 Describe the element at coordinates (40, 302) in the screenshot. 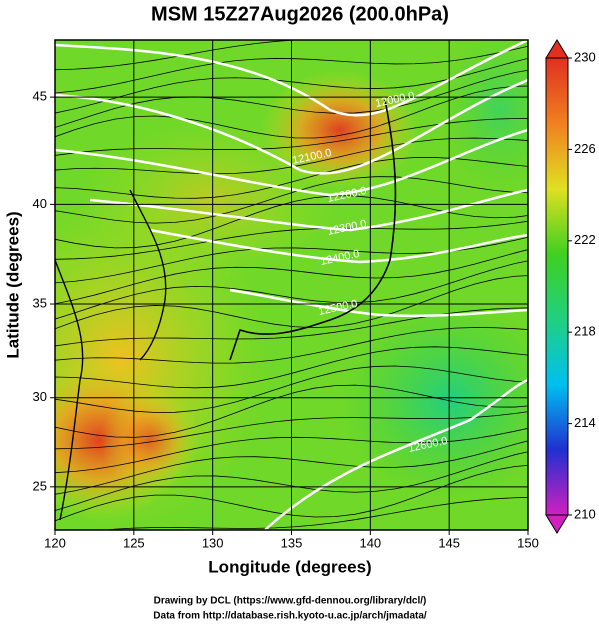

I see `y-tick-label: 35` at that location.